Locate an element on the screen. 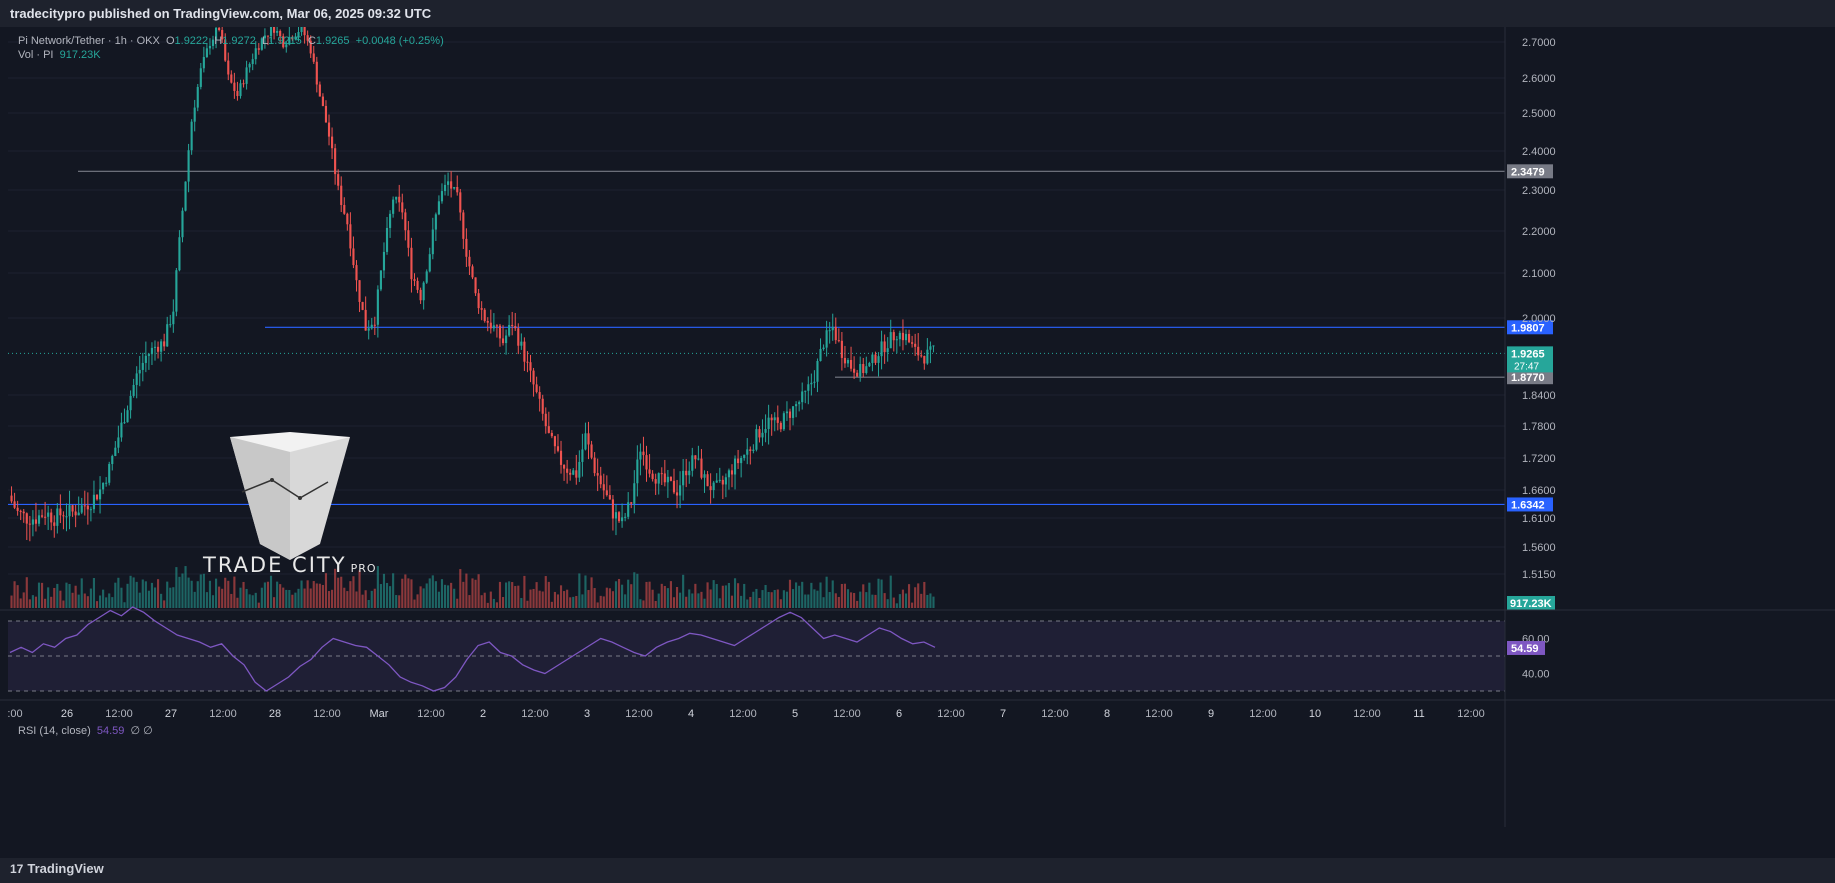 The height and width of the screenshot is (883, 1835). footer-bar: 17 TradingView is located at coordinates (917, 870).